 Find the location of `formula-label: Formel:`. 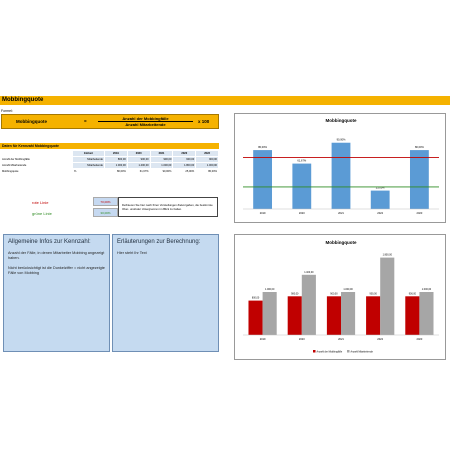

formula-label: Formel: is located at coordinates (7, 111).